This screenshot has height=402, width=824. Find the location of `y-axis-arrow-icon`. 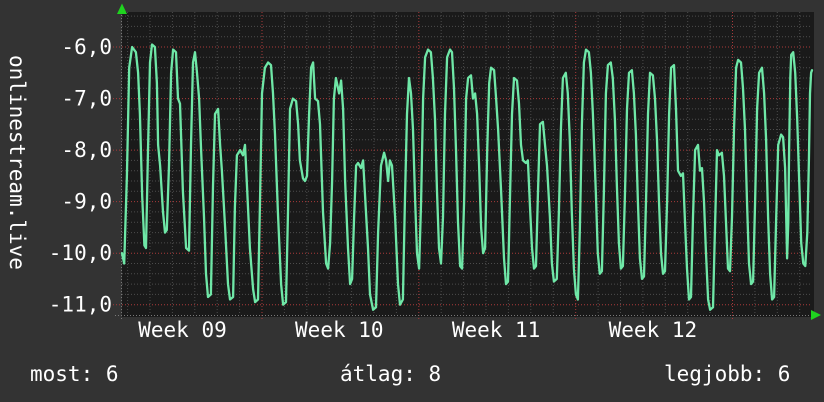

y-axis-arrow-icon is located at coordinates (122, 8).